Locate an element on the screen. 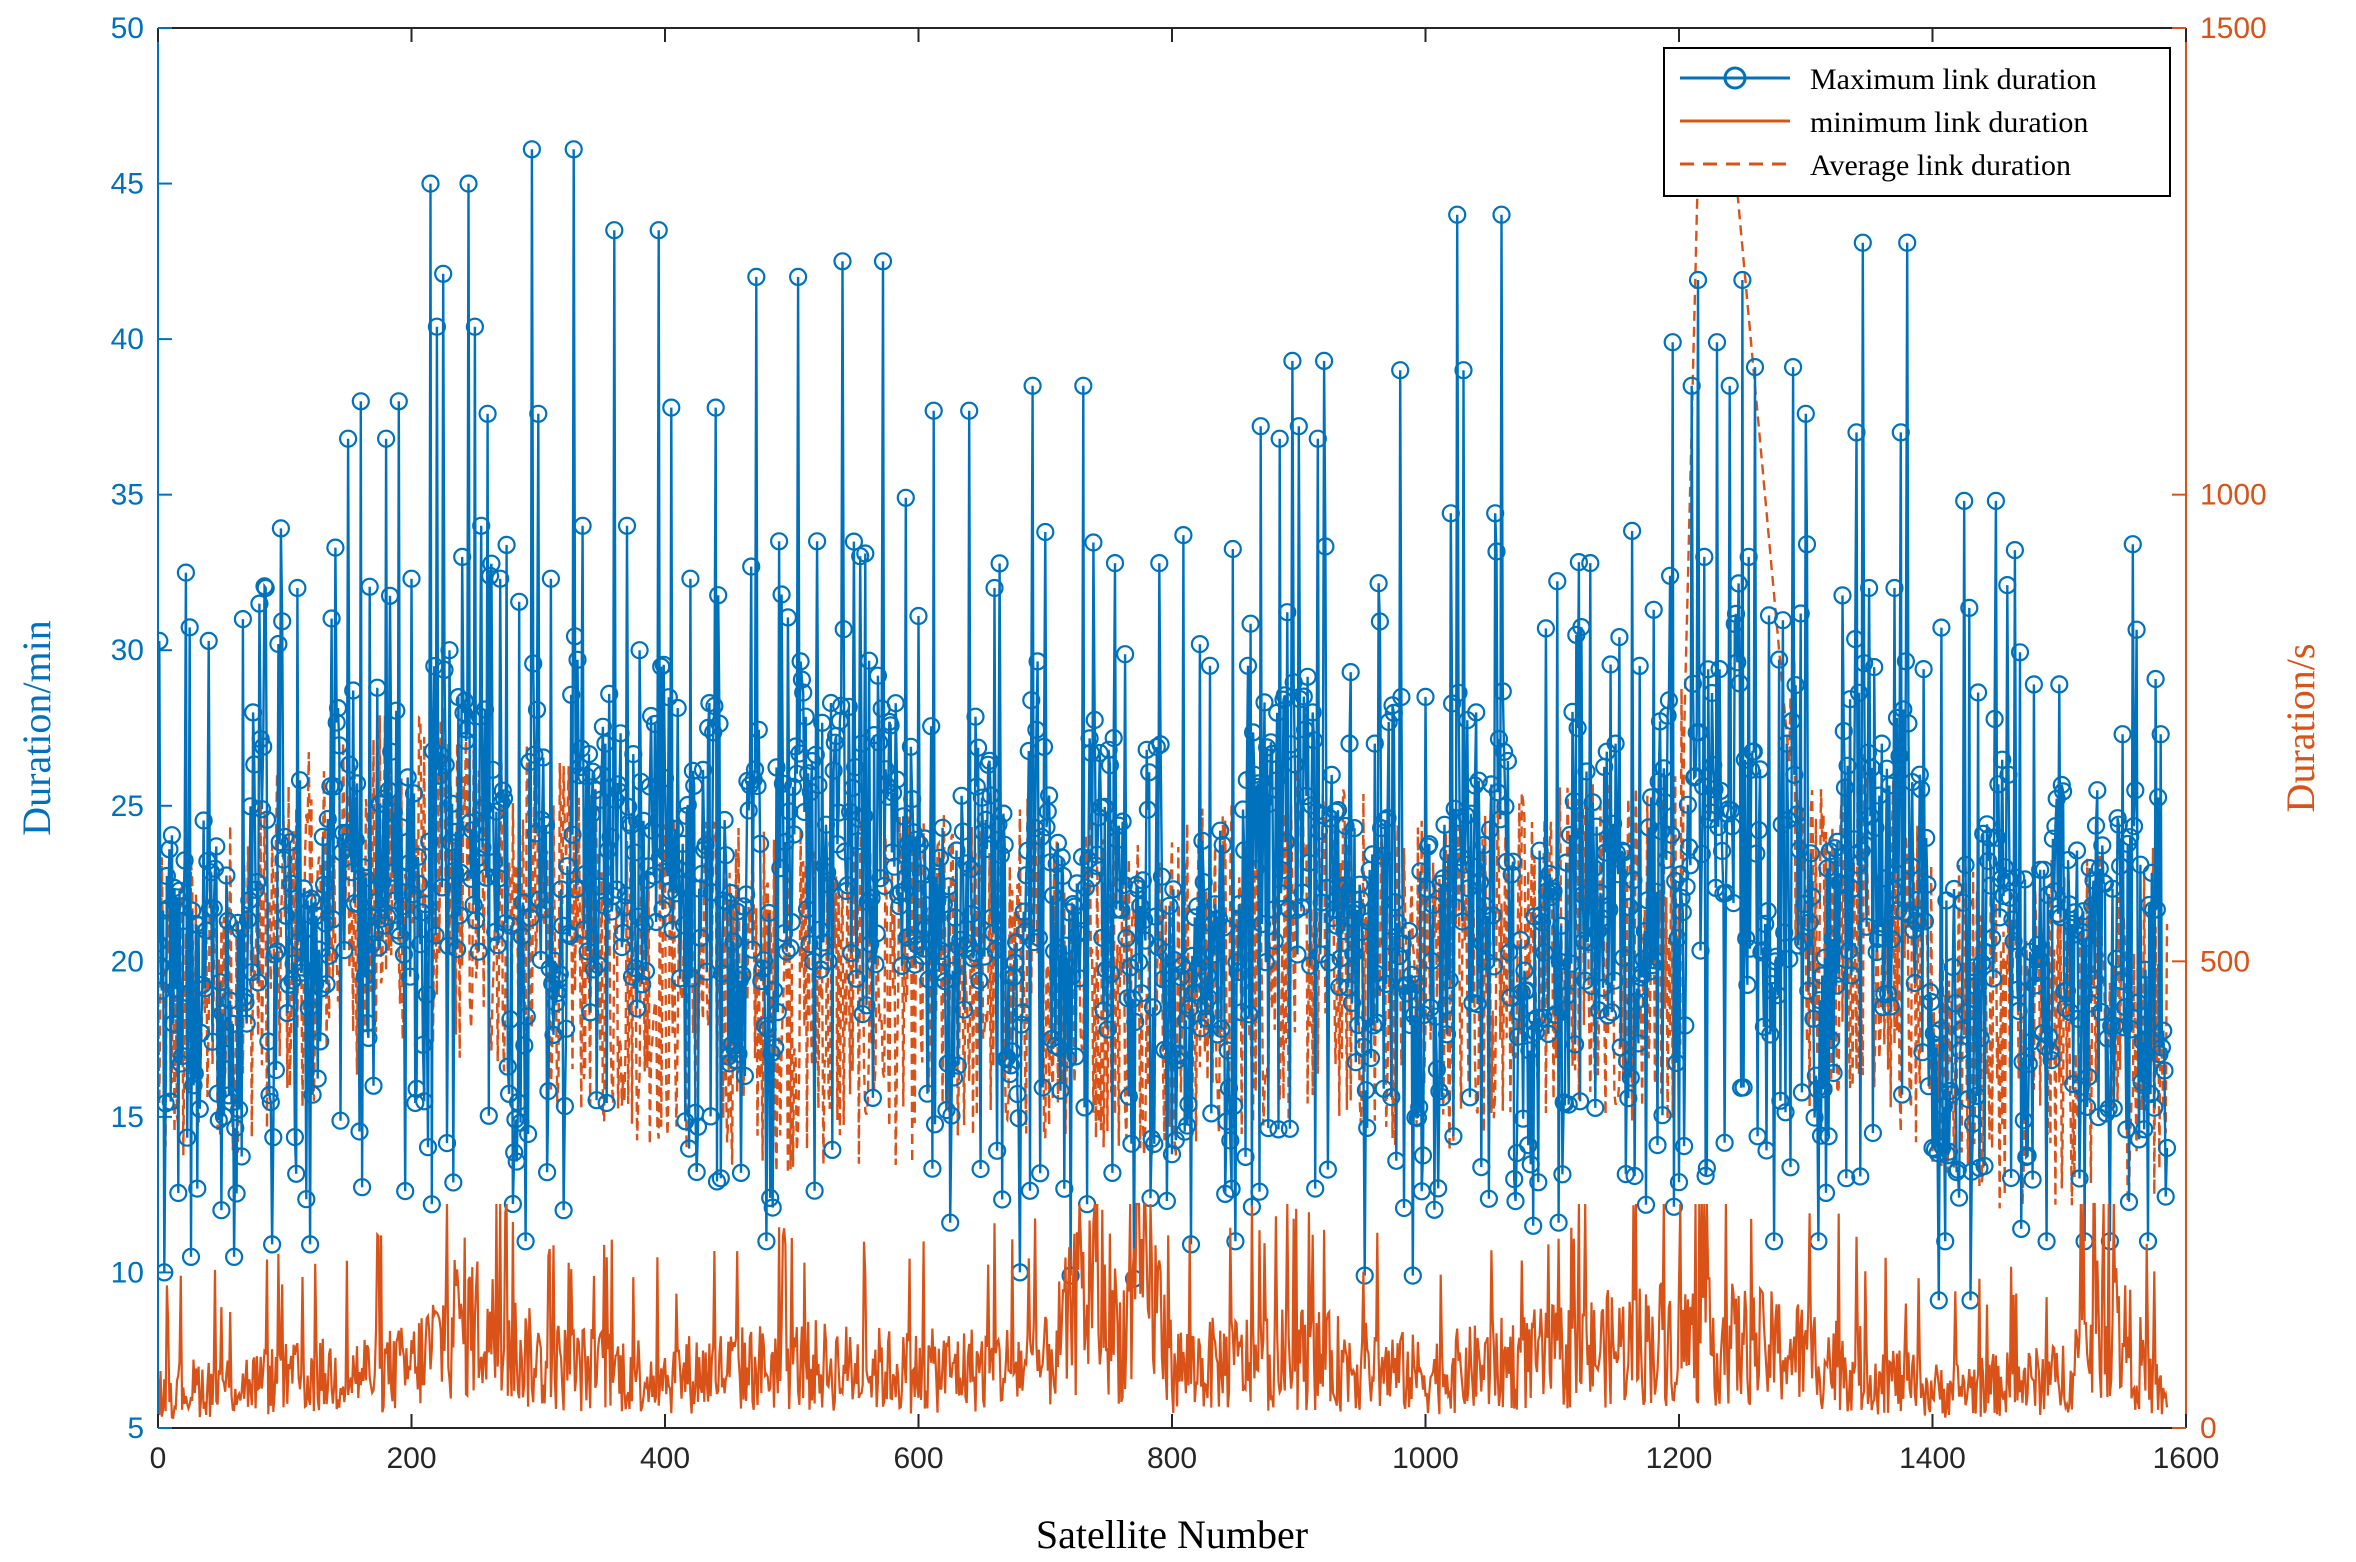 This screenshot has height=1562, width=2356. x-tick-label: 1400 is located at coordinates (1932, 1458).